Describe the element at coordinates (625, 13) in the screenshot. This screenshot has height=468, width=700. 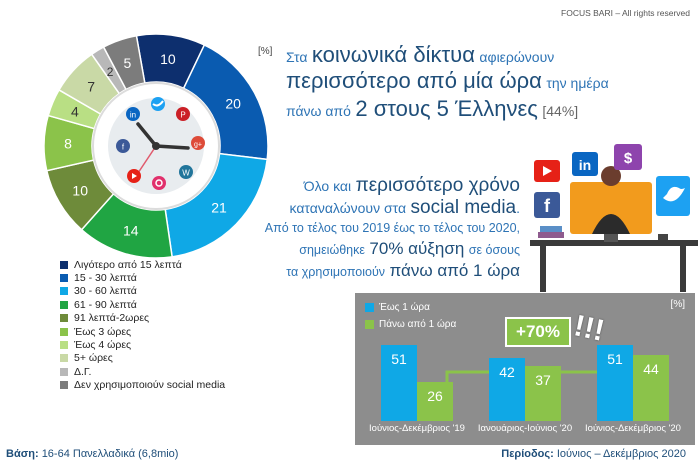
I see `copyright-note: FOCUS BARI – All rights reserved` at that location.